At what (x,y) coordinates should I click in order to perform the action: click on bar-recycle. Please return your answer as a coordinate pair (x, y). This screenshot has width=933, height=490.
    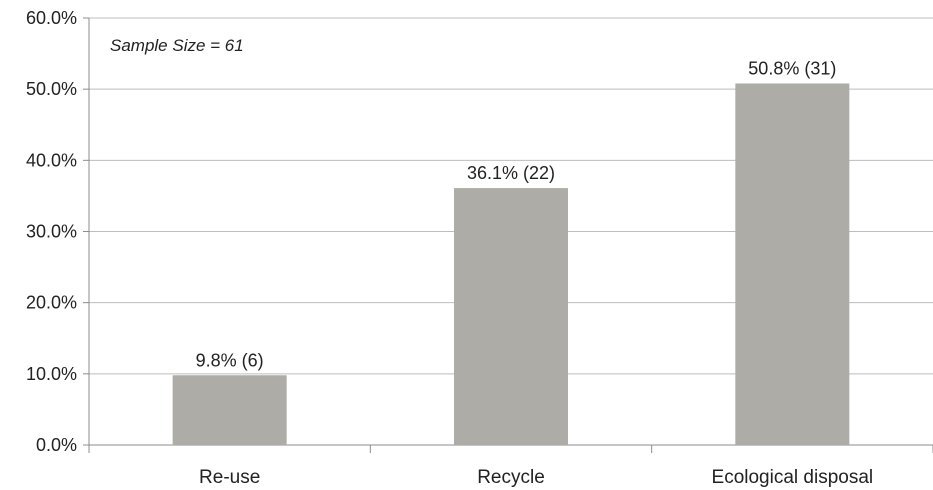
    Looking at the image, I should click on (511, 317).